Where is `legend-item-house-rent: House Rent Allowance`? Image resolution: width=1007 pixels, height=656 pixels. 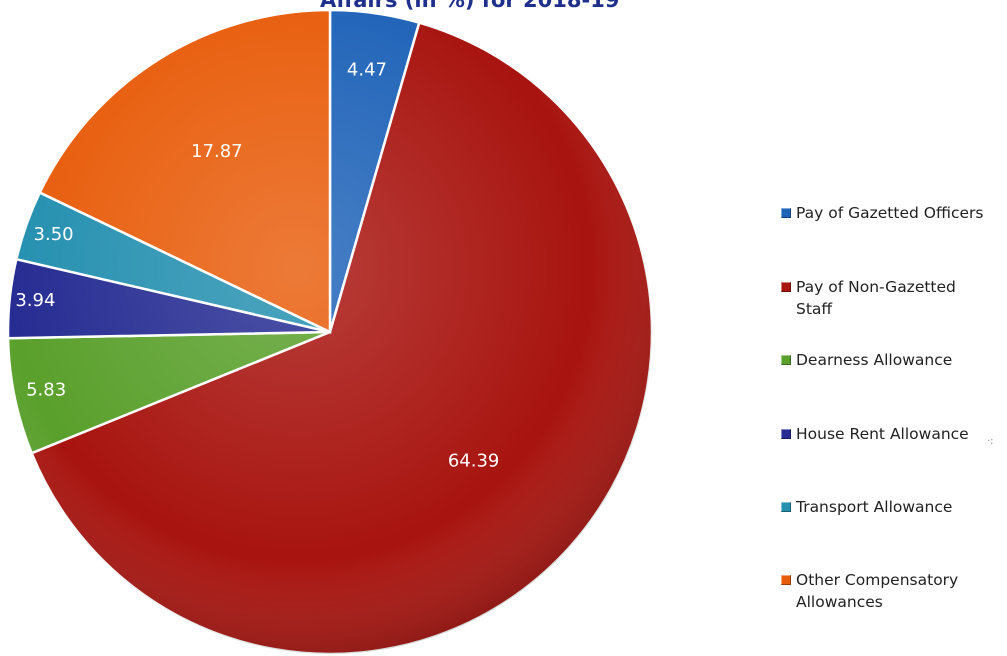
legend-item-house-rent: House Rent Allowance is located at coordinates (875, 434).